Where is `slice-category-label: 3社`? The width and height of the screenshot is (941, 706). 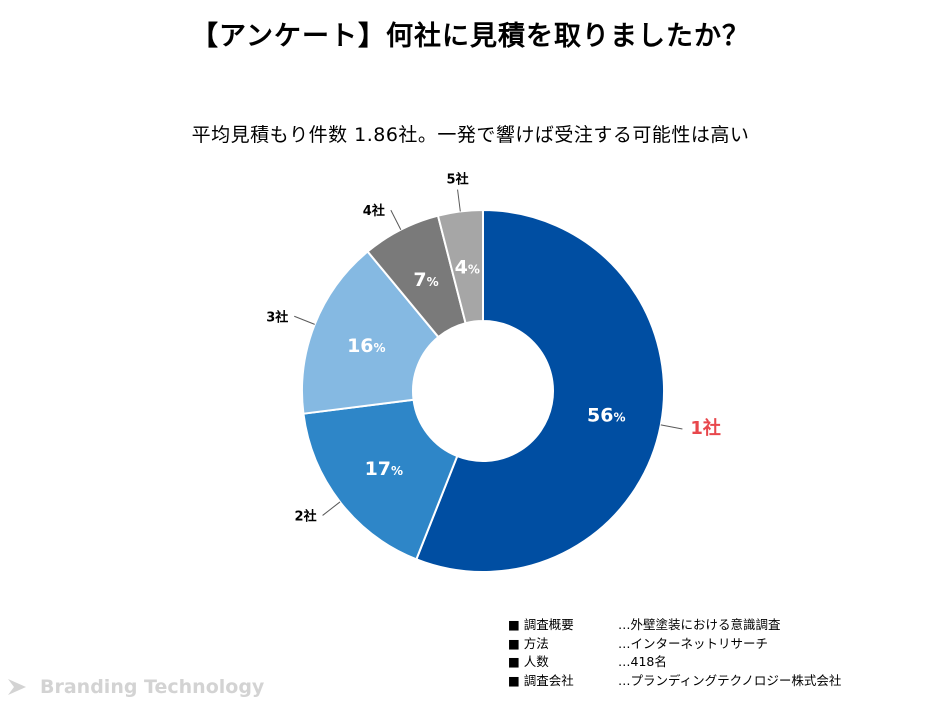 slice-category-label: 3社 is located at coordinates (277, 317).